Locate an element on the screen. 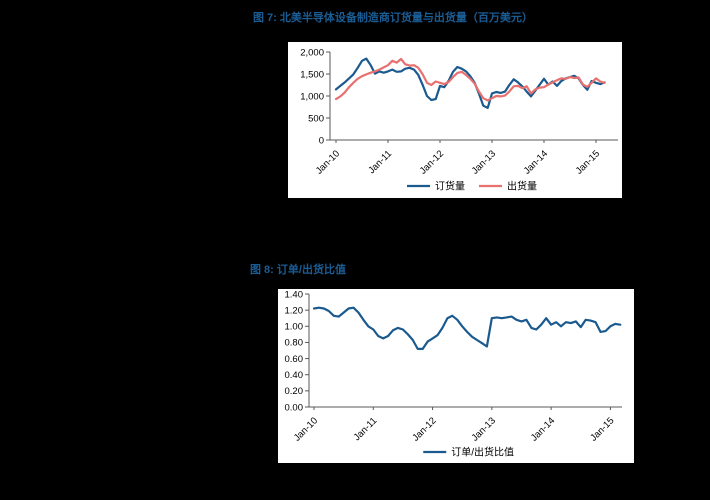 The height and width of the screenshot is (500, 710). y-tick-label: 0 is located at coordinates (321, 140).